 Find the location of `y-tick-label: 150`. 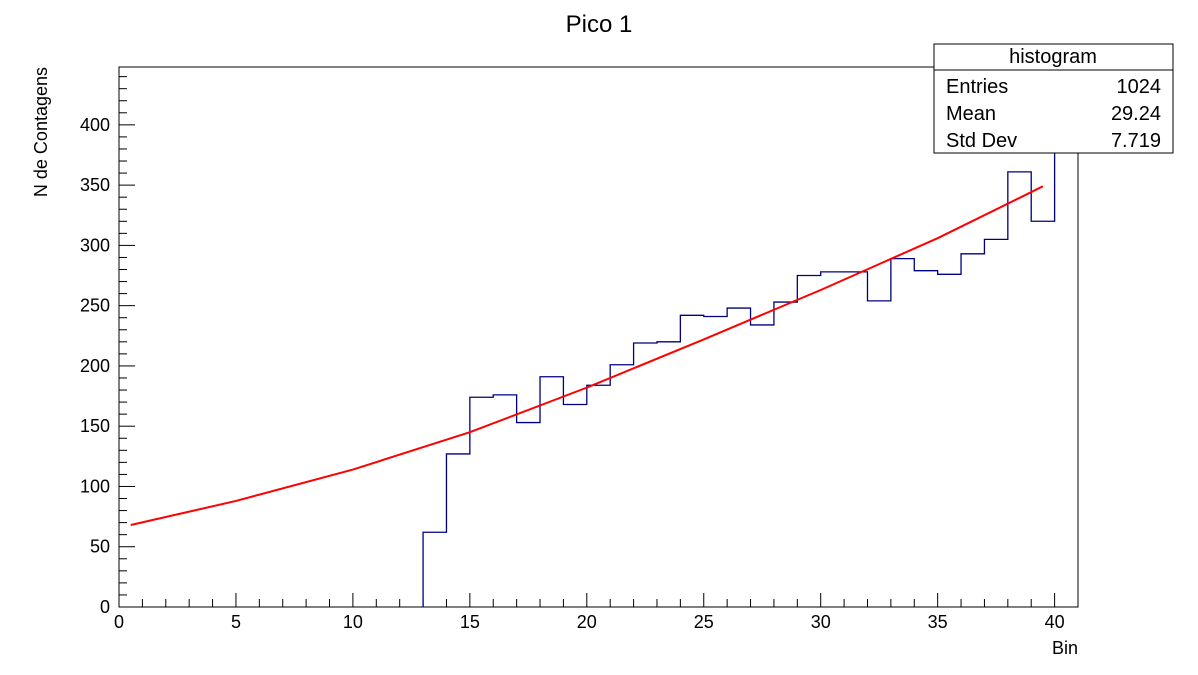

y-tick-label: 150 is located at coordinates (95, 426).